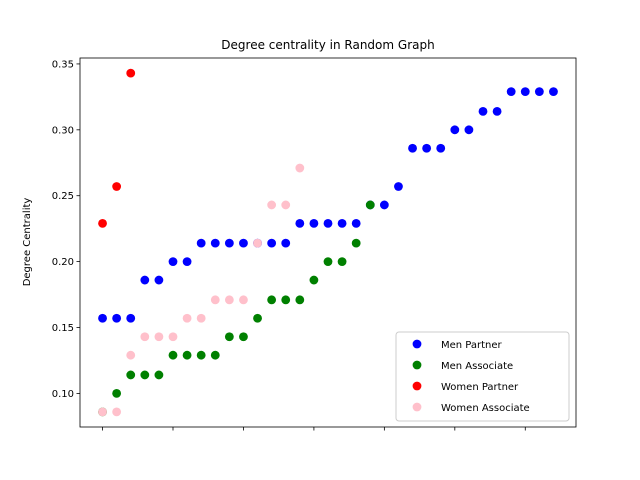 This screenshot has height=480, width=640. Describe the element at coordinates (63, 130) in the screenshot. I see `y-tick-label: 0.30` at that location.